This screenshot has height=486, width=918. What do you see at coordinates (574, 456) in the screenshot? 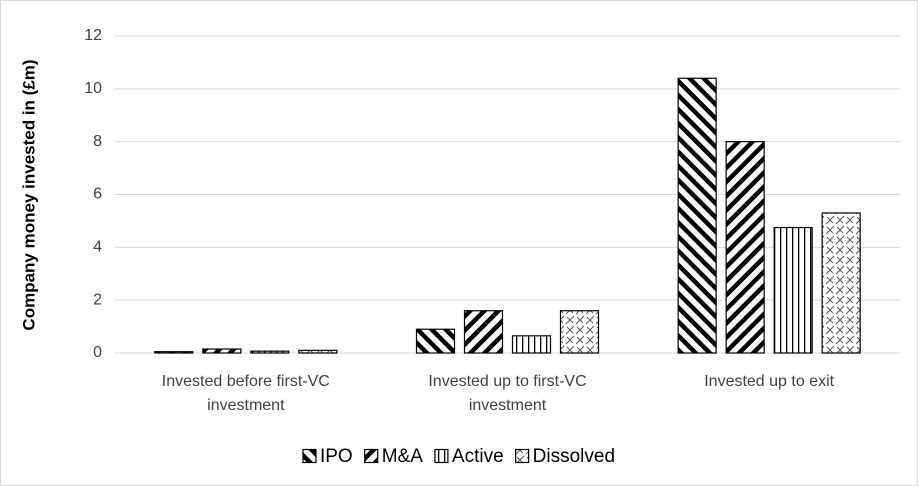
I see `legend-label: Dissolved` at bounding box center [574, 456].